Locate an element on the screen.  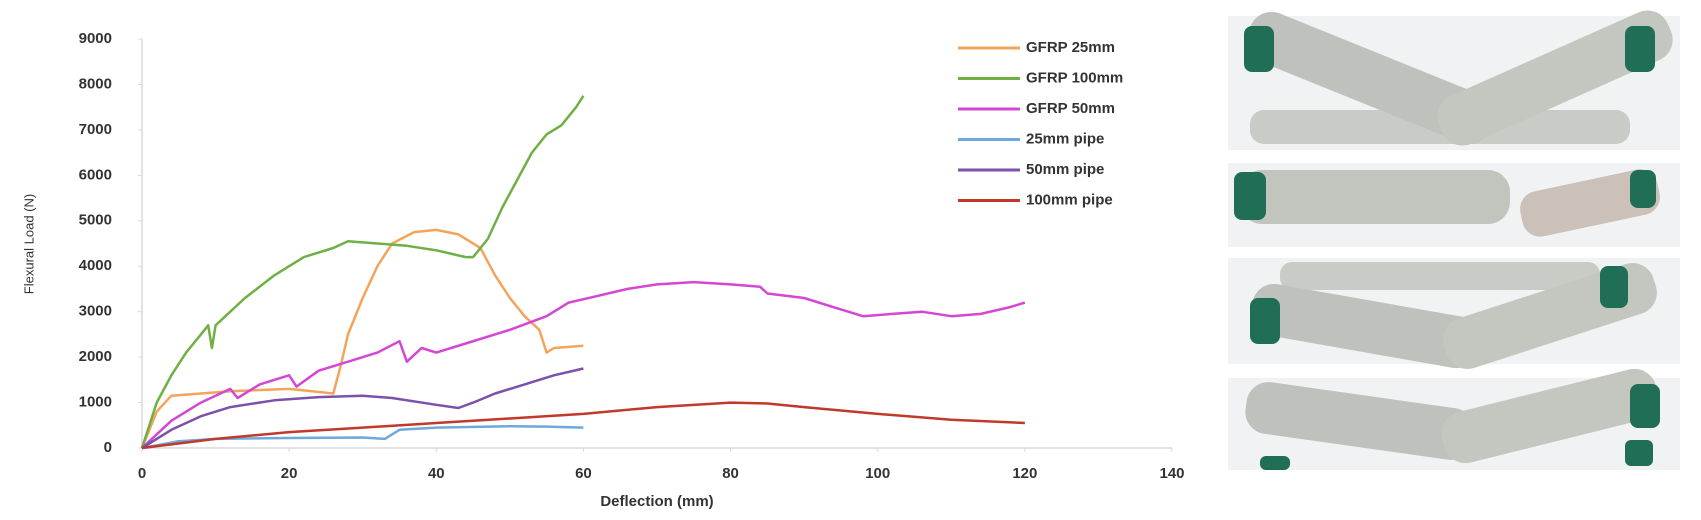
legend-label: 100mm pipe is located at coordinates (1069, 199).